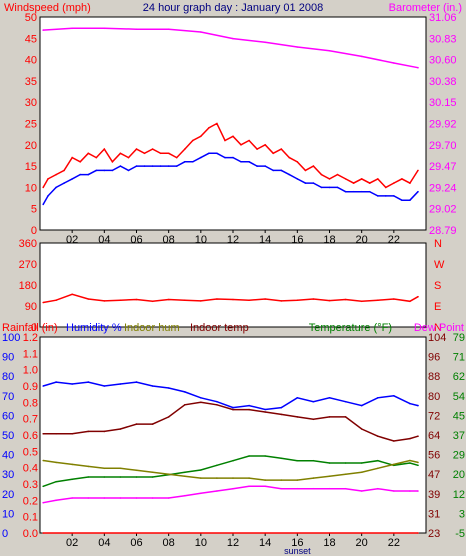  I want to click on left-y-tick-label: 56, so click(434, 456).